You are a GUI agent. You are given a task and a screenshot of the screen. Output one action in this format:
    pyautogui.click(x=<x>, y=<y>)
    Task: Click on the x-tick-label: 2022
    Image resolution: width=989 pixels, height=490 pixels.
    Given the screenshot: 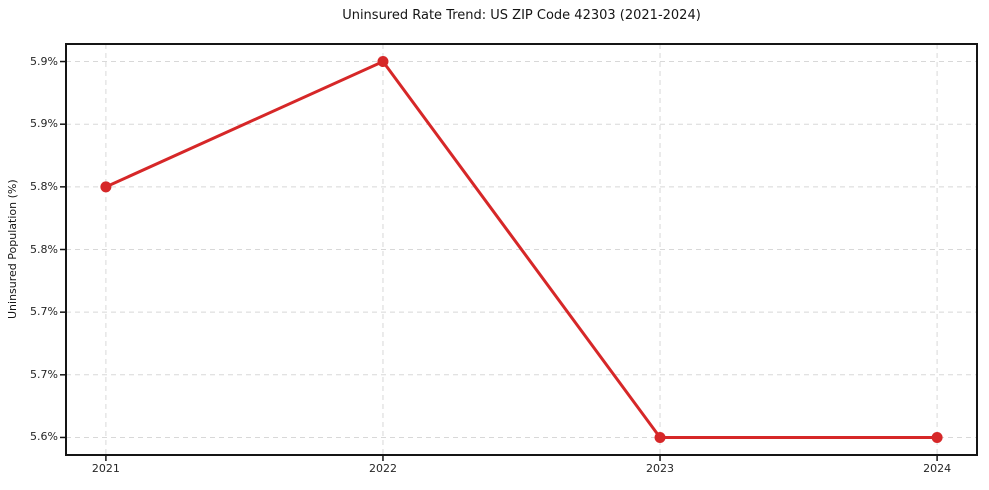 What is the action you would take?
    pyautogui.click(x=382, y=468)
    